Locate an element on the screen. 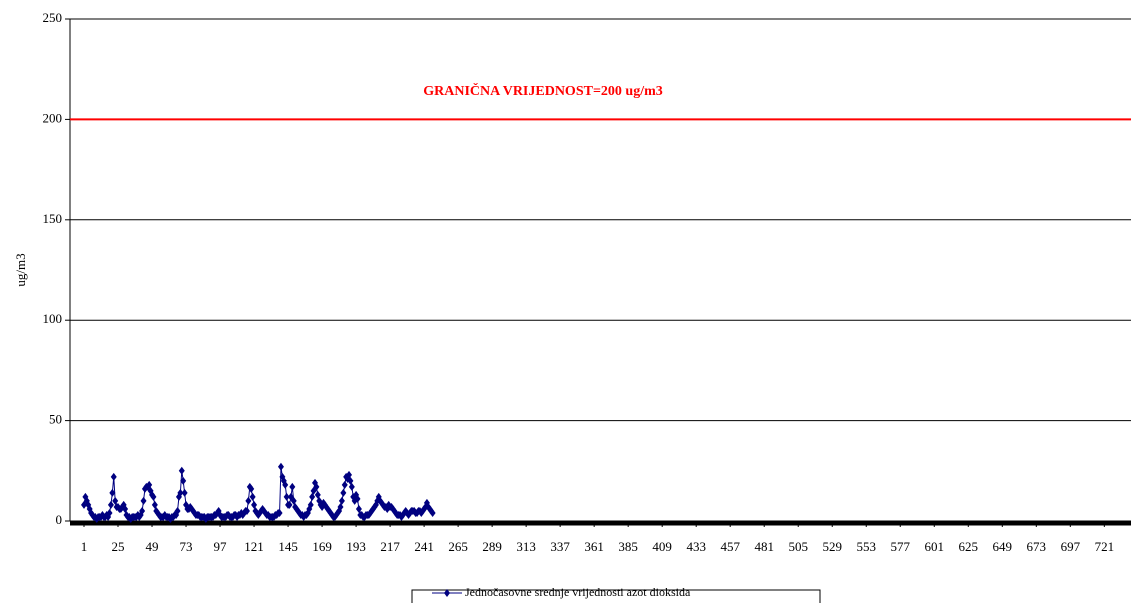 This screenshot has height=603, width=1131. y-axis-label: ug/m3 is located at coordinates (20, 269).